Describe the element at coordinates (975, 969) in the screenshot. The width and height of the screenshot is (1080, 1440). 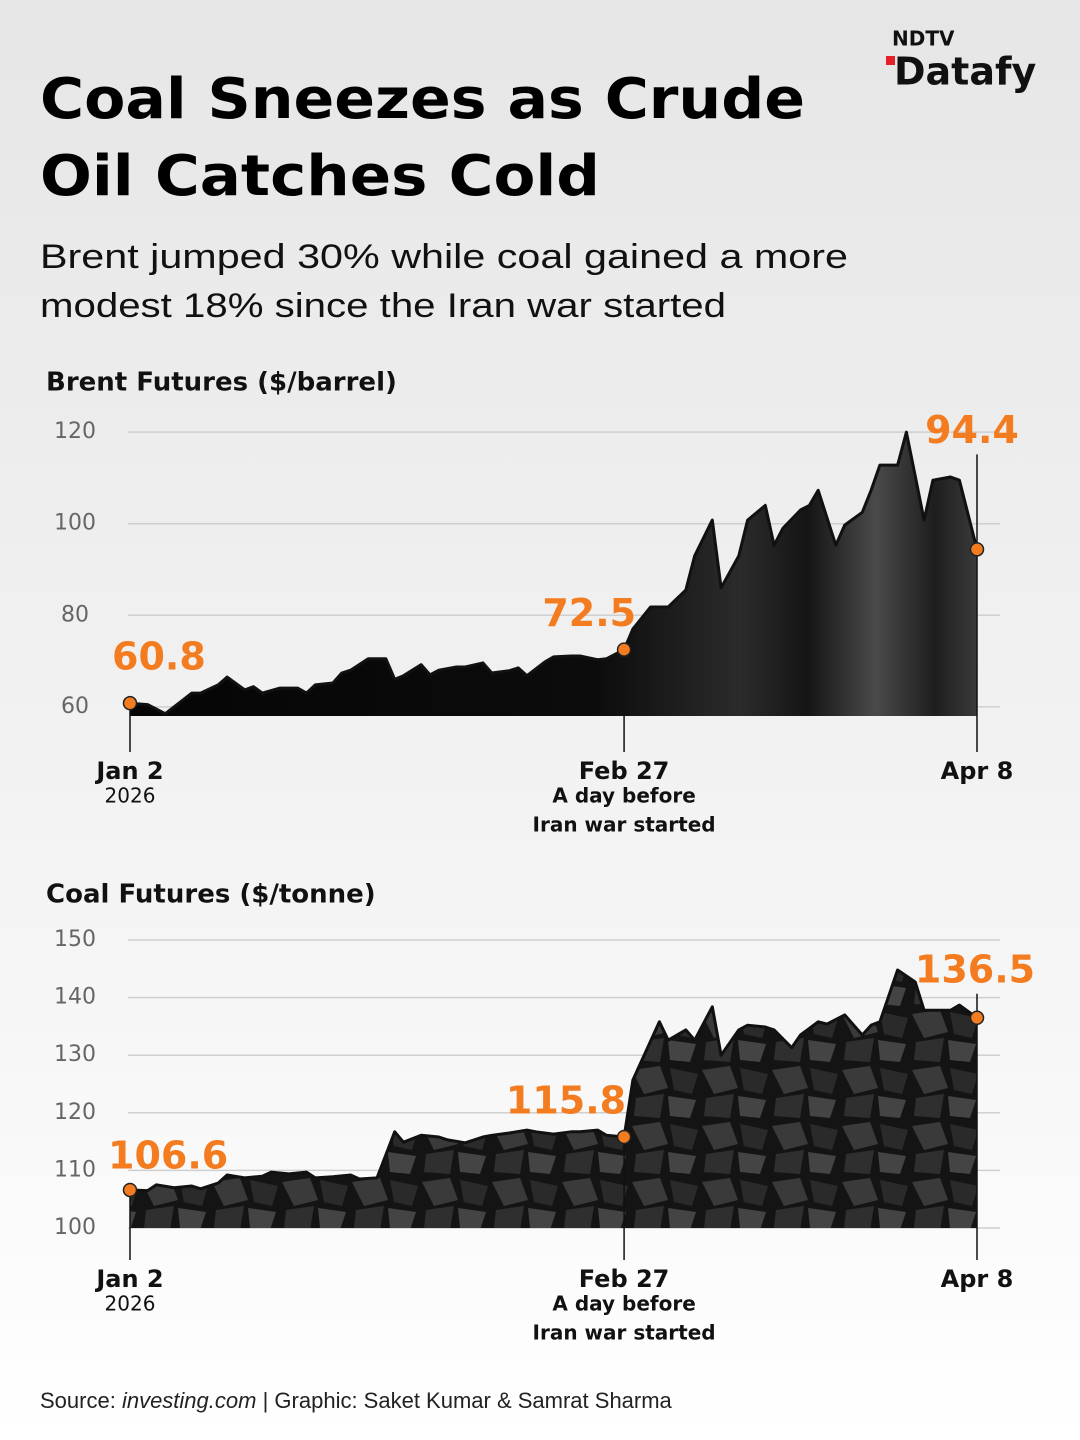
I see `value-label: 136.5` at that location.